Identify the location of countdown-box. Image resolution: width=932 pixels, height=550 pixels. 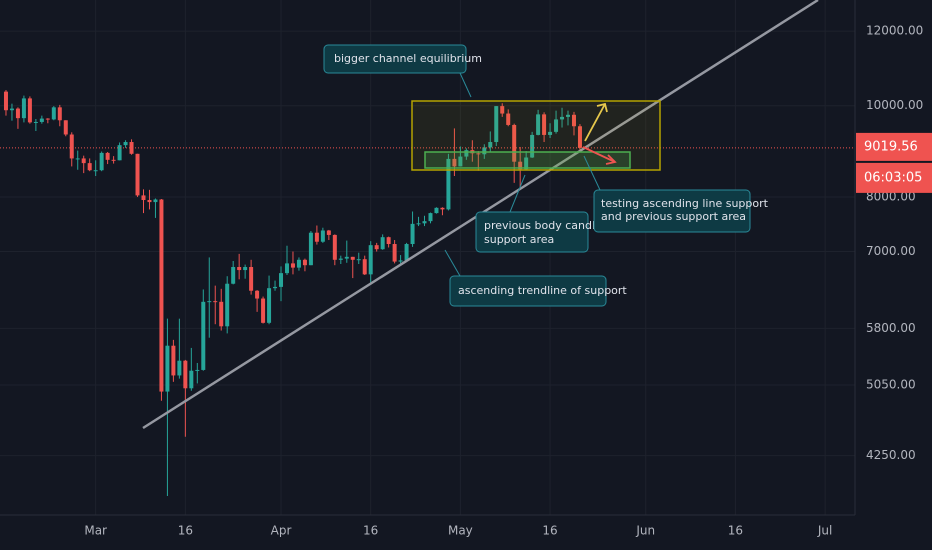
(894, 177).